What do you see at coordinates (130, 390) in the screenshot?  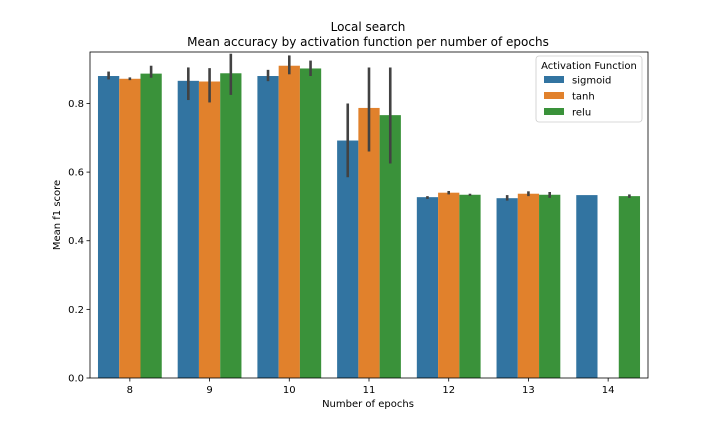 I see `x-tick-label: 8` at bounding box center [130, 390].